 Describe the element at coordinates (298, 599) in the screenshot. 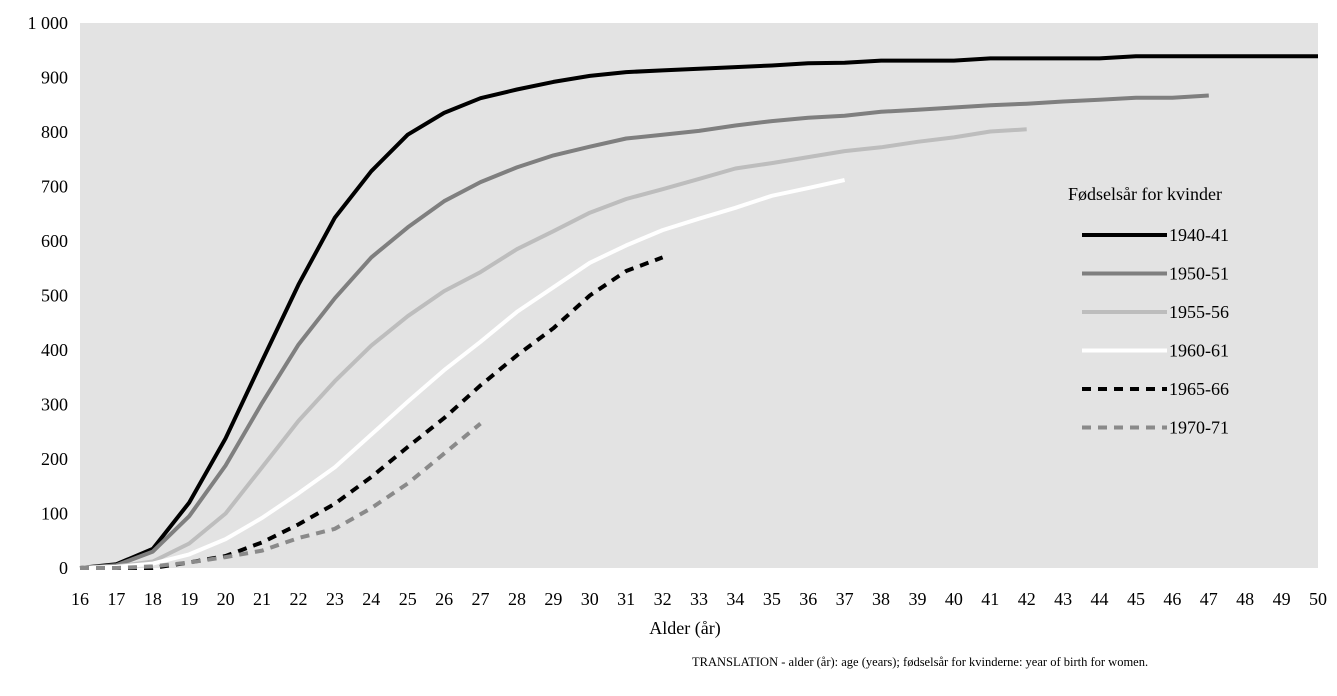

I see `x-tick-label: 22` at that location.